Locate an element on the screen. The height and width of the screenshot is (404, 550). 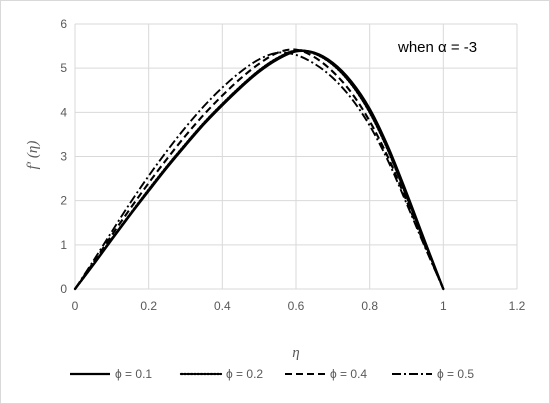
legend: ϕ = 0.1 ϕ = 0.2 ϕ = 0.4 ϕ = 0.5 is located at coordinates (272, 374).